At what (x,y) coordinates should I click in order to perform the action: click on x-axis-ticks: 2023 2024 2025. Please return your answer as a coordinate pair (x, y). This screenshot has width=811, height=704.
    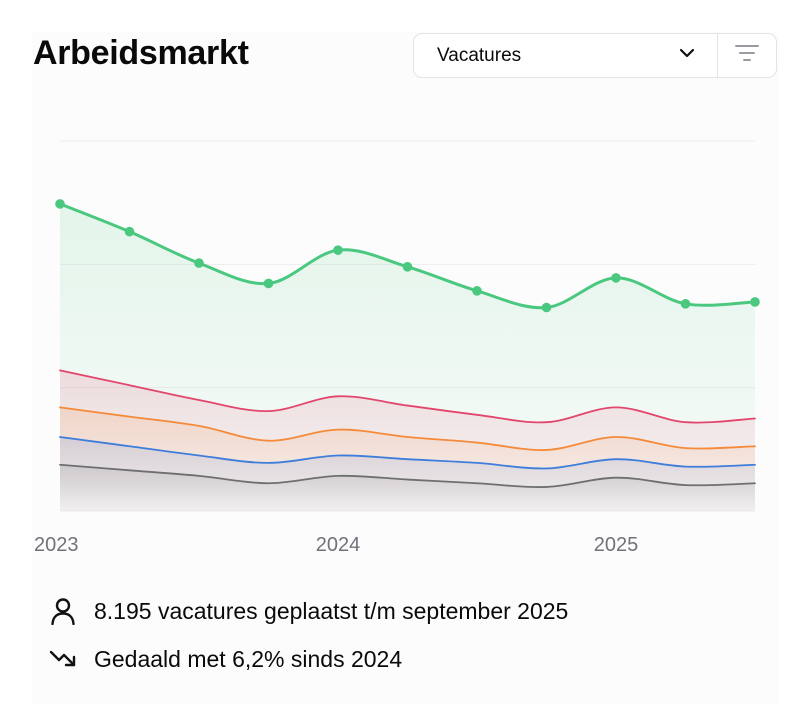
    Looking at the image, I should click on (336, 545).